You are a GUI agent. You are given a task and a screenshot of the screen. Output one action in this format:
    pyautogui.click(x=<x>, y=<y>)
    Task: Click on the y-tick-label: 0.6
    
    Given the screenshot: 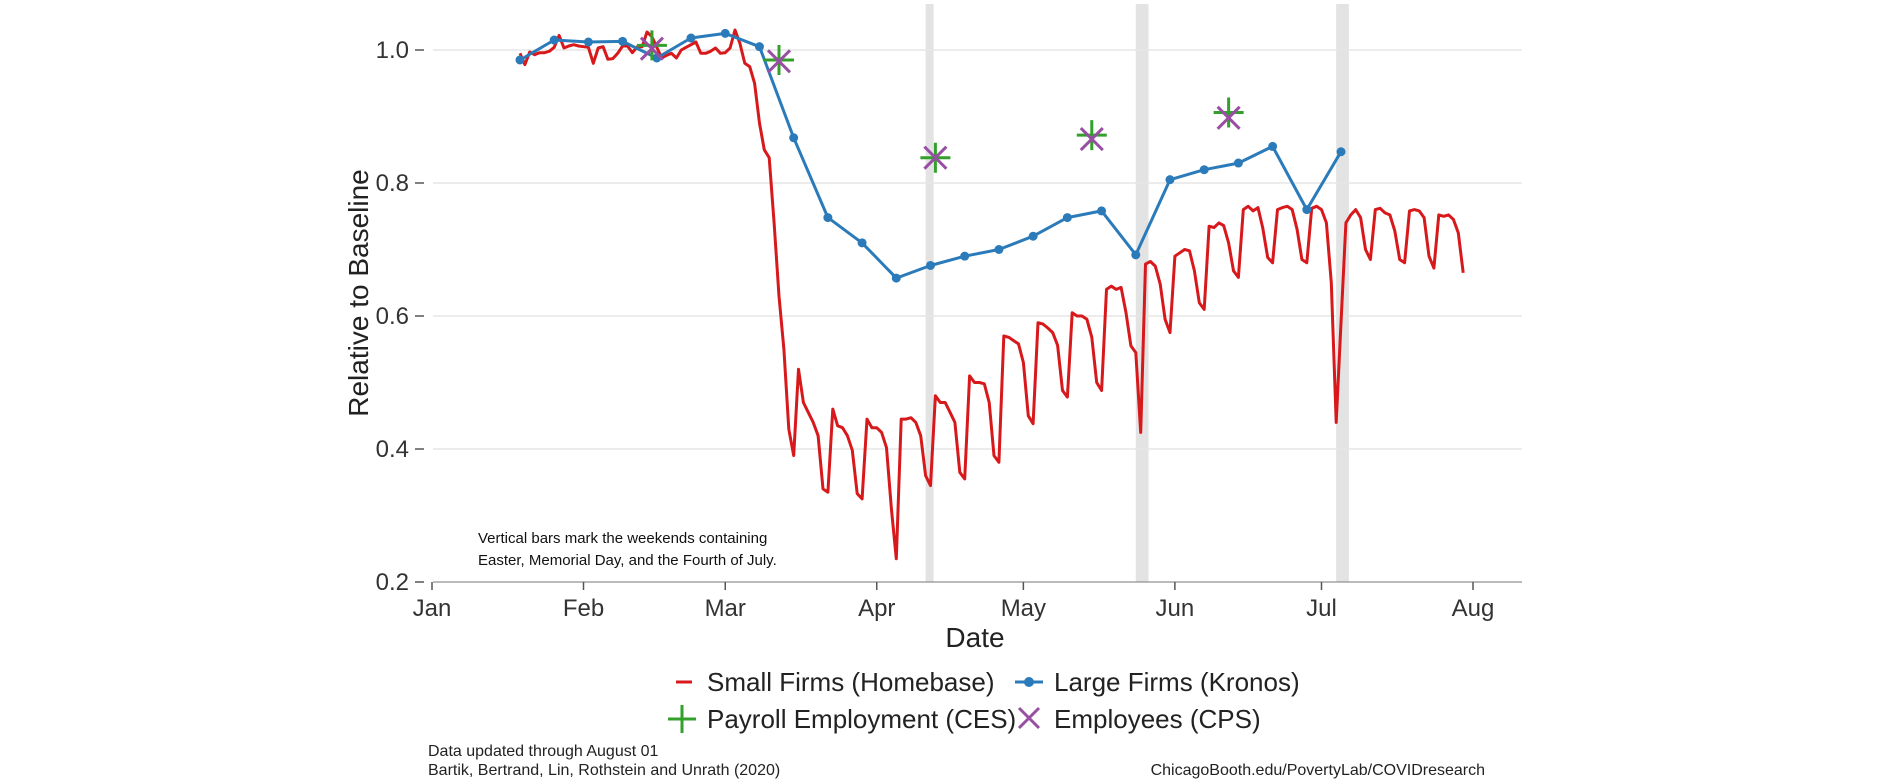 What is the action you would take?
    pyautogui.click(x=392, y=316)
    